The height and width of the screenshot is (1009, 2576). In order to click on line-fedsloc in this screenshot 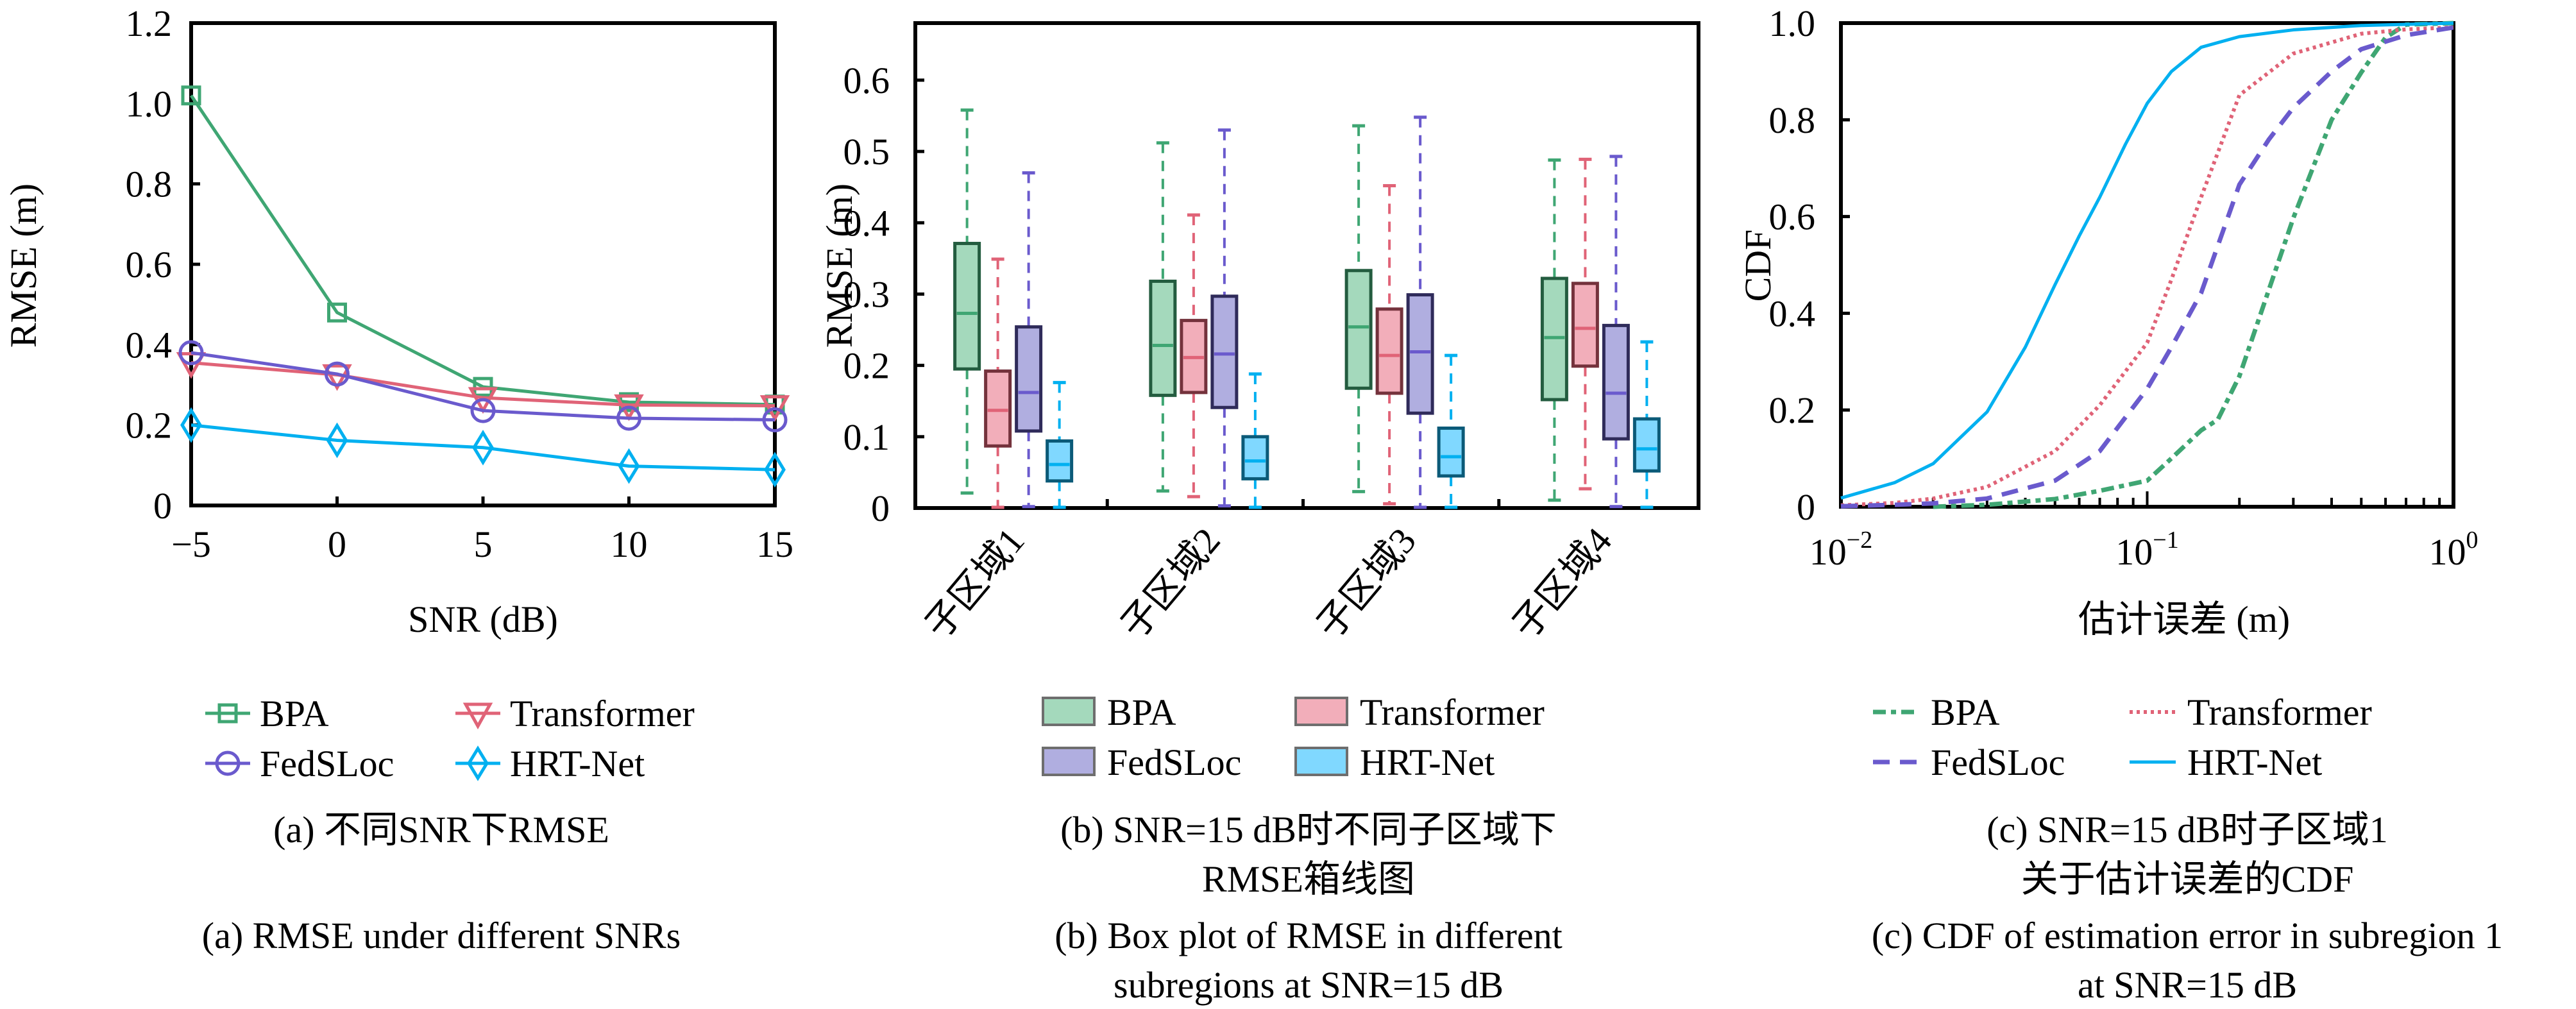, I will do `click(483, 386)`.